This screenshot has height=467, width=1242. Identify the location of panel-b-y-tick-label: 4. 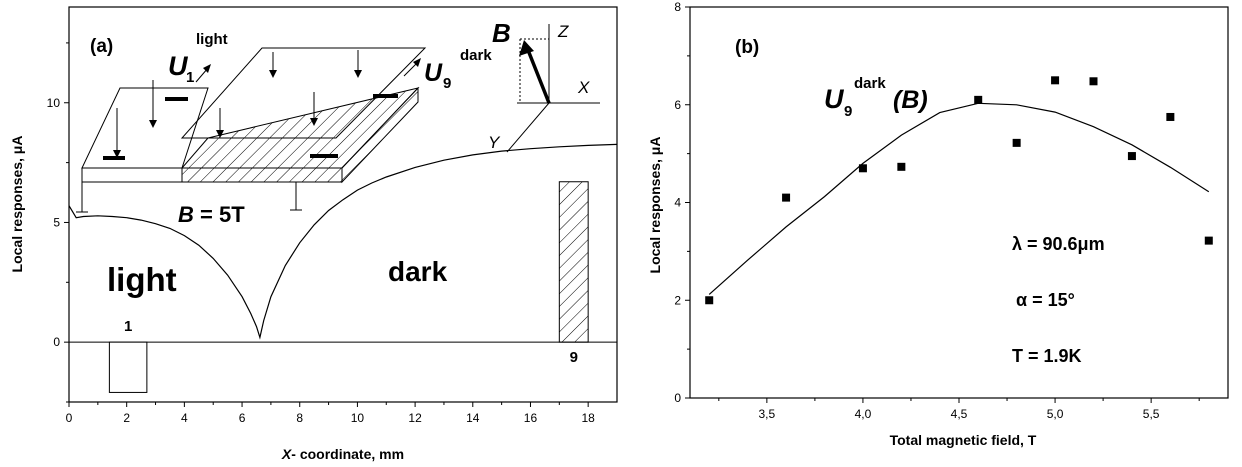
(677, 203).